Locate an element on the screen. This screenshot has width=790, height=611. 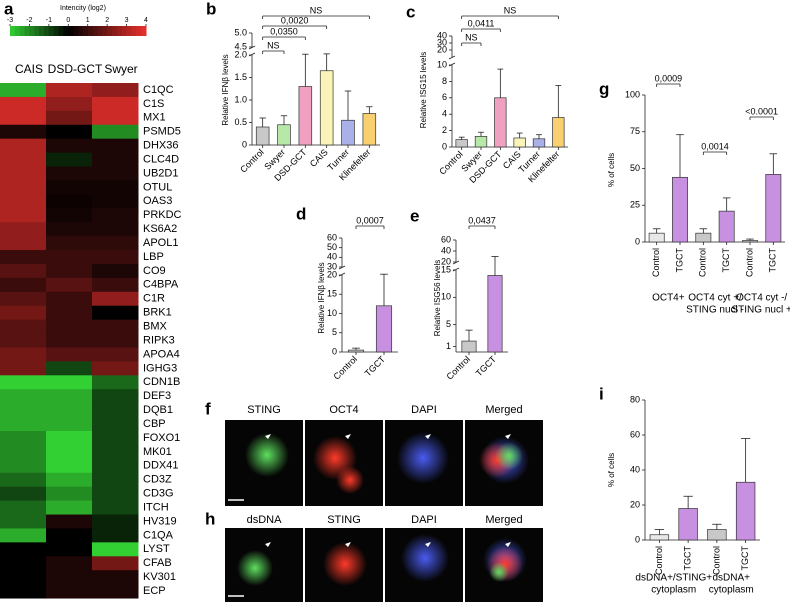
y-tick-label: 2.0 is located at coordinates (240, 54).